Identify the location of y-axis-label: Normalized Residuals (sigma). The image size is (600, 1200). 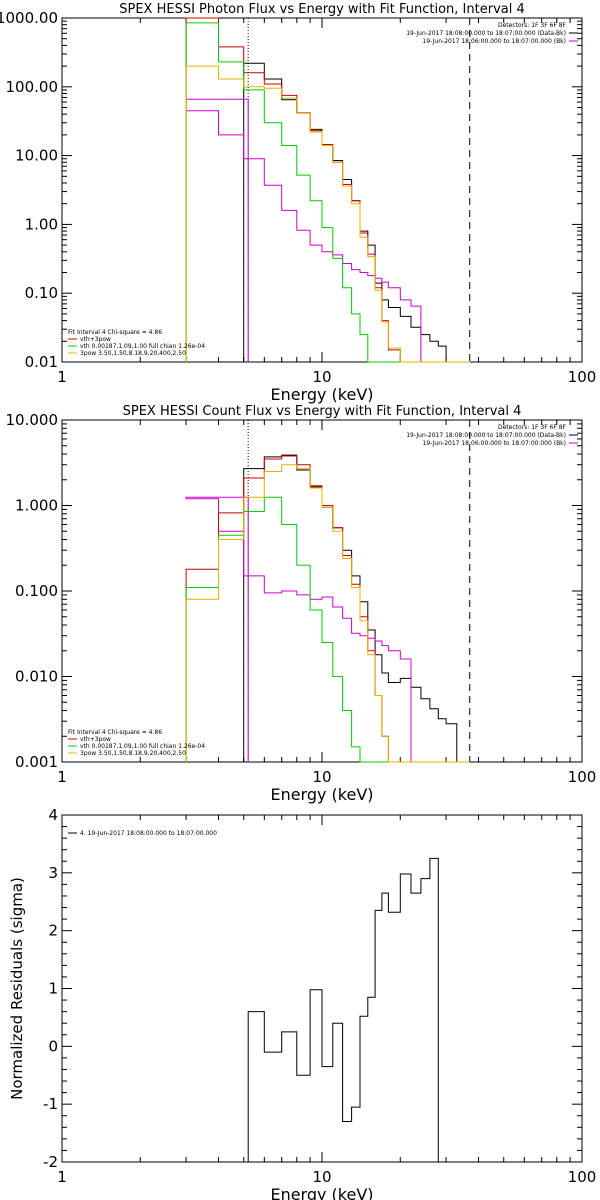
(17, 988).